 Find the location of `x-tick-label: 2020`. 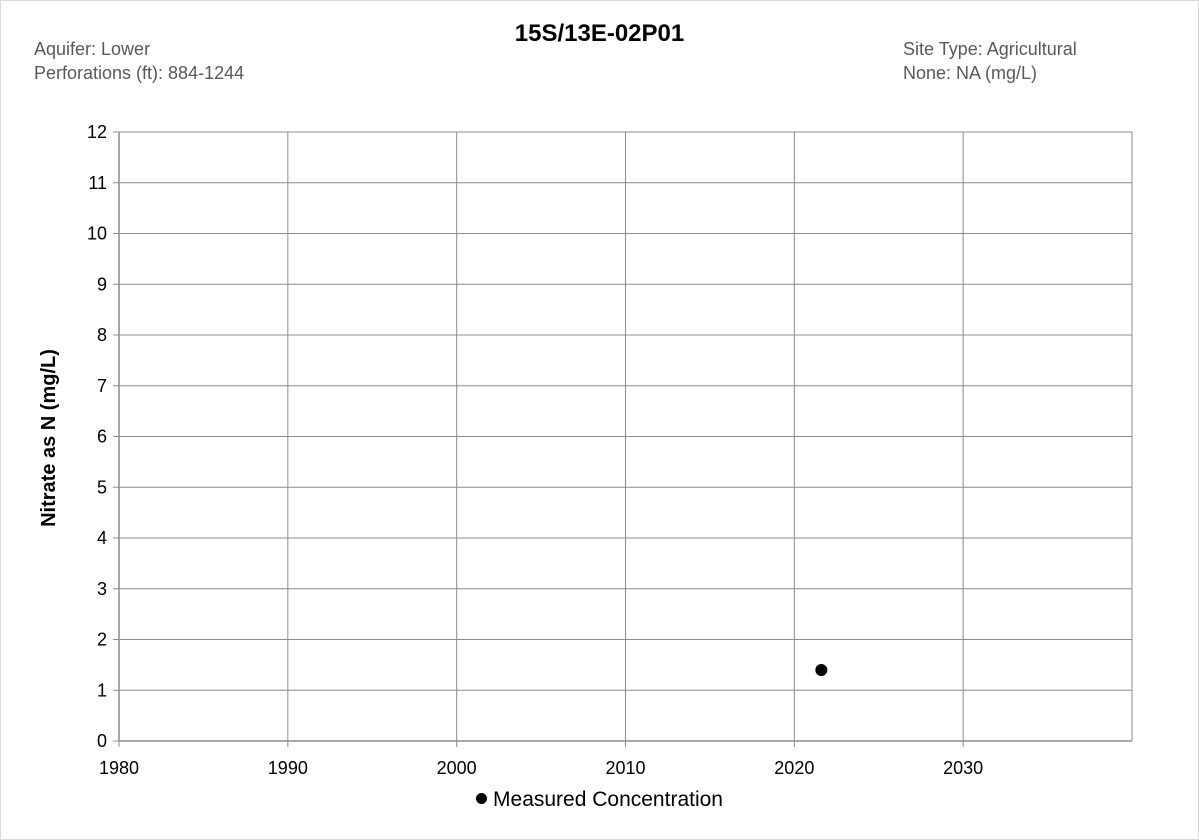

x-tick-label: 2020 is located at coordinates (794, 768).